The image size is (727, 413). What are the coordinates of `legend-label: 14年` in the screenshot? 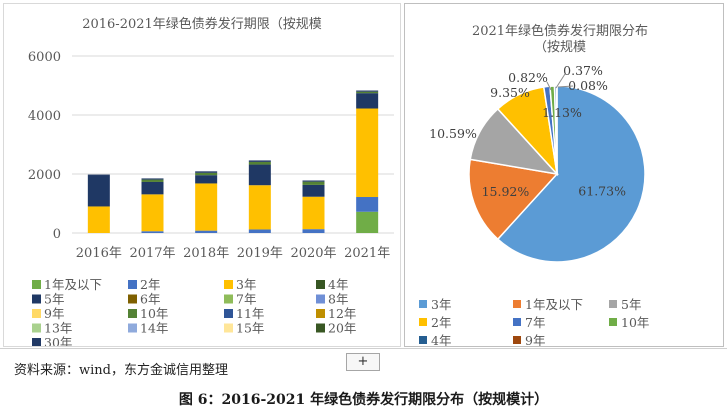 It's located at (154, 328).